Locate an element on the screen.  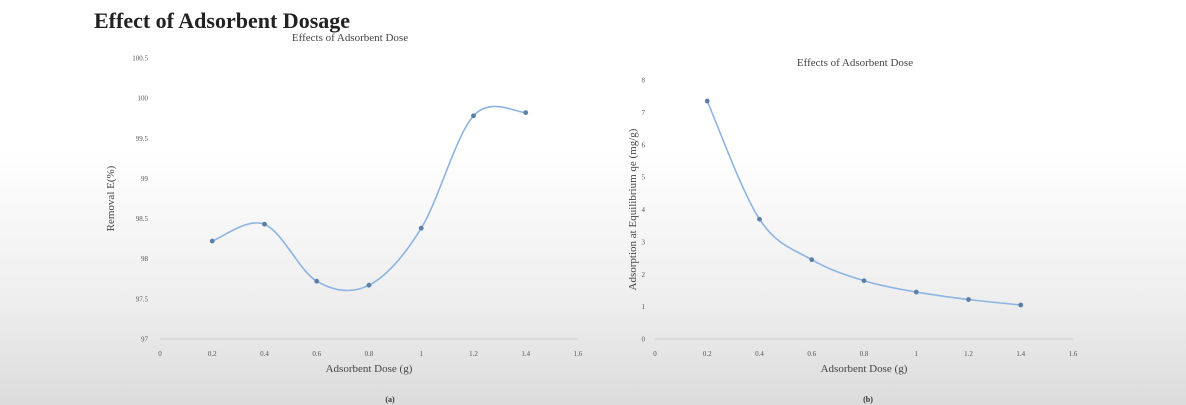
y-axis-label: Removal E(%) is located at coordinates (111, 198).